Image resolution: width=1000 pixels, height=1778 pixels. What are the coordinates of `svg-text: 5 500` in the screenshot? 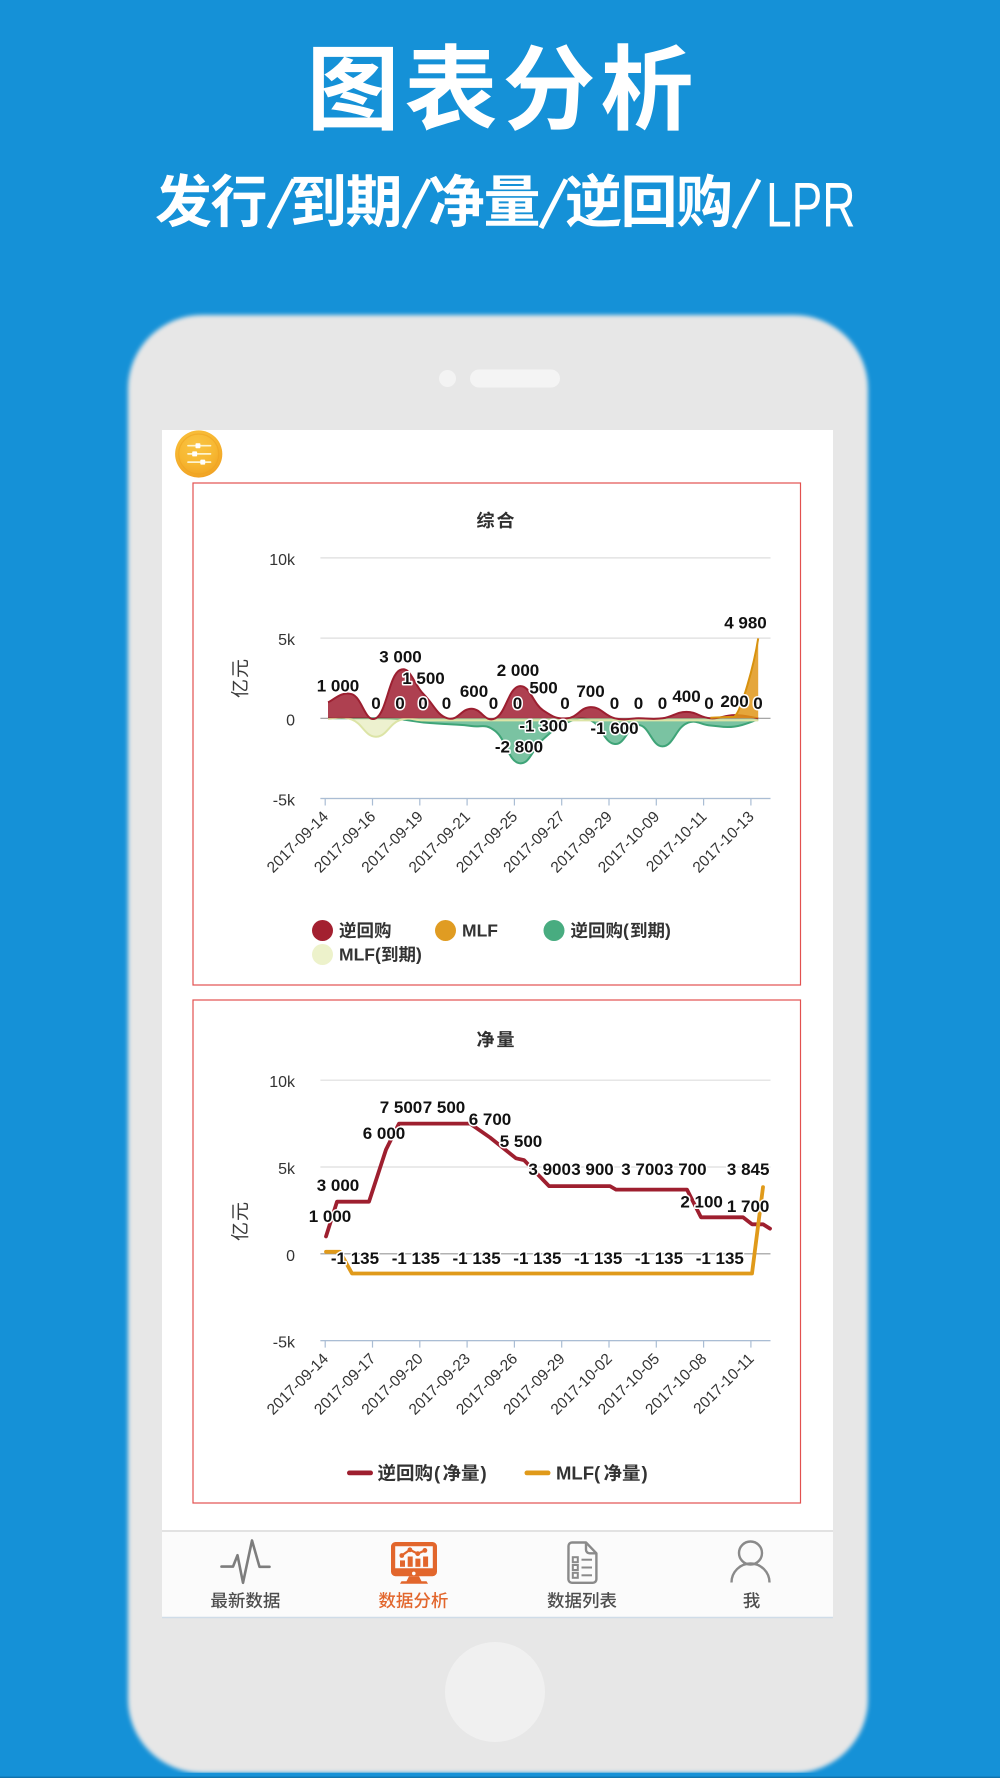 It's located at (521, 1141).